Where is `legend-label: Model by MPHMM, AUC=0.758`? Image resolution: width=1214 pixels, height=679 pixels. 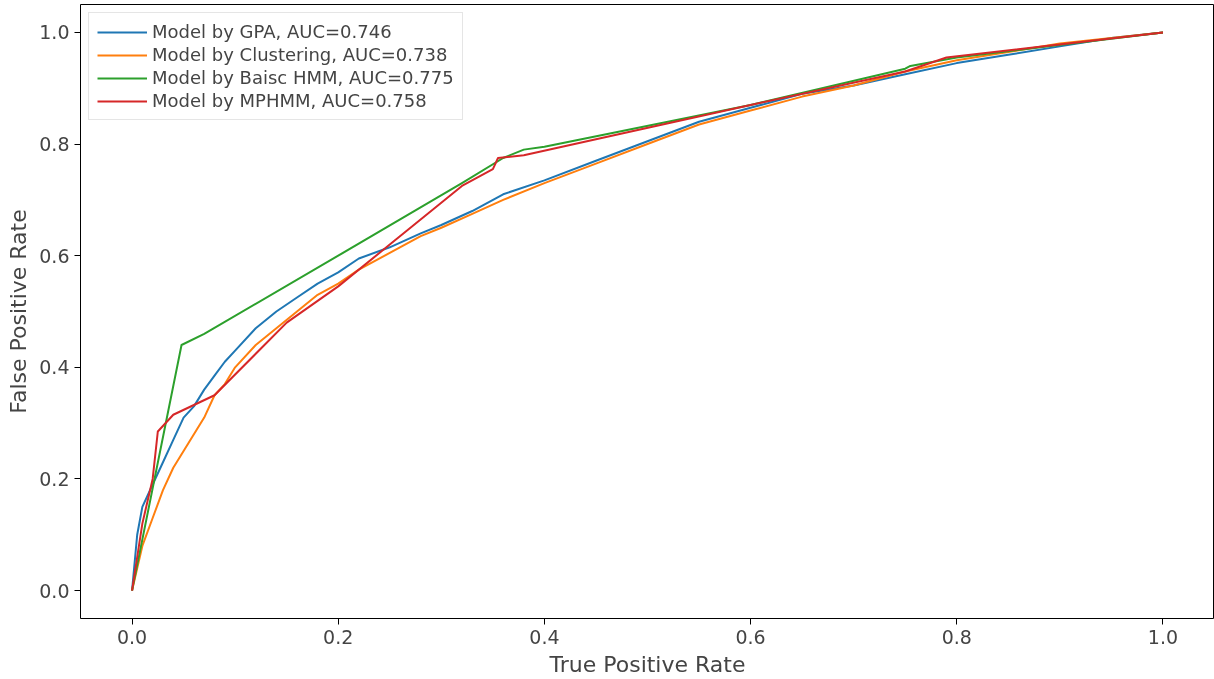 legend-label: Model by MPHMM, AUC=0.758 is located at coordinates (289, 100).